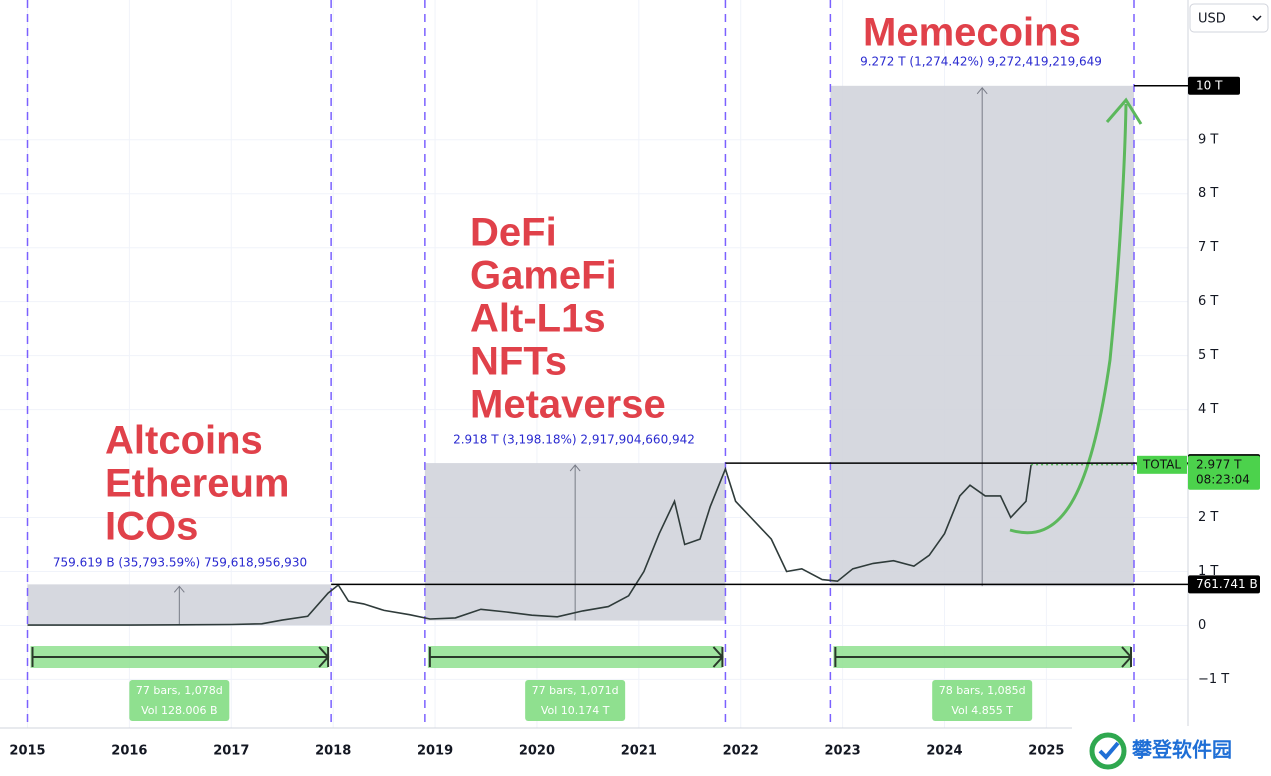  I want to click on narrative: DeFi, so click(513, 233).